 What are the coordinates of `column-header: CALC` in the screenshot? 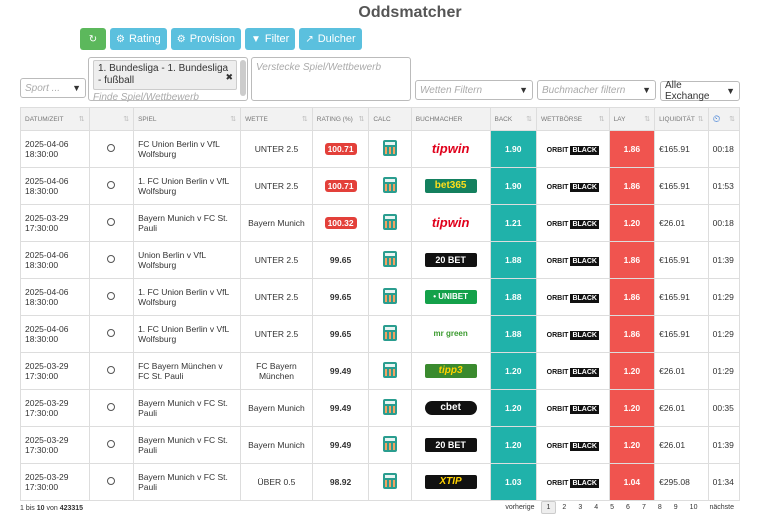 It's located at (390, 119).